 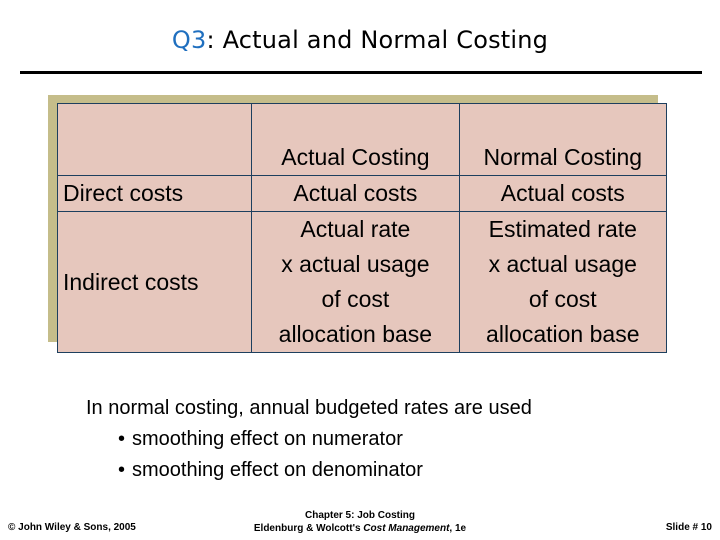 What do you see at coordinates (154, 193) in the screenshot?
I see `row-label-direct-costs: Direct costs` at bounding box center [154, 193].